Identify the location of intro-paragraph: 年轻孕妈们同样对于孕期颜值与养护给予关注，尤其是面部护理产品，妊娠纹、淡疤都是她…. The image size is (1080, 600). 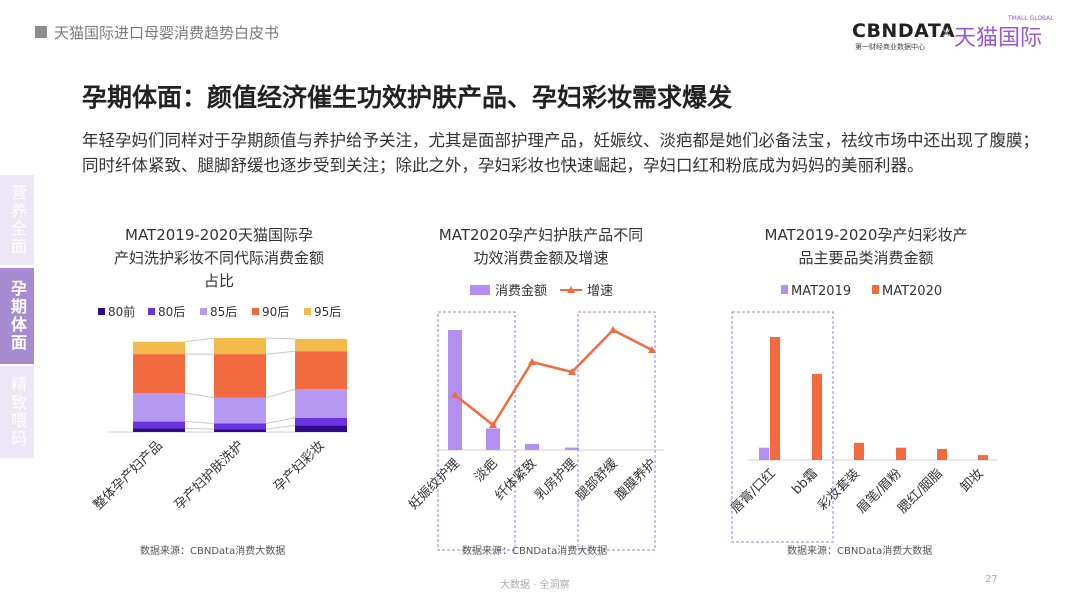
(560, 153).